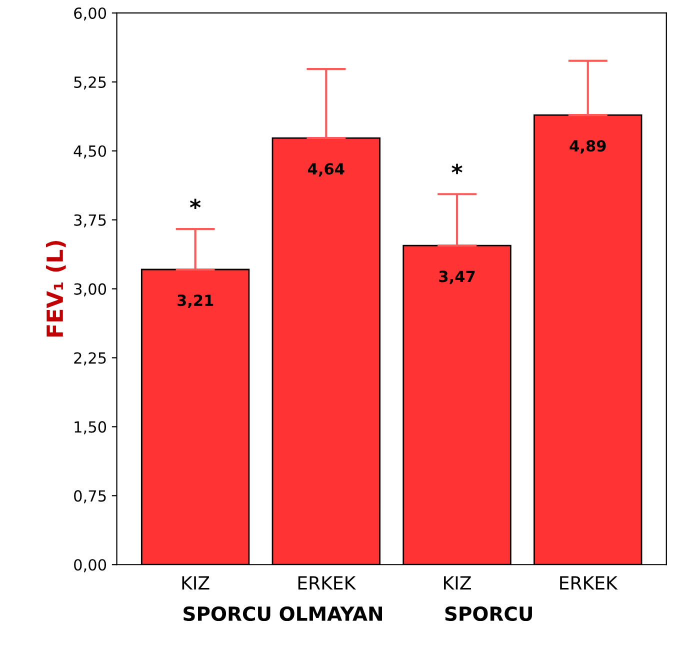 The image size is (687, 649). Describe the element at coordinates (90, 427) in the screenshot. I see `y-tick-label: 1,50` at that location.